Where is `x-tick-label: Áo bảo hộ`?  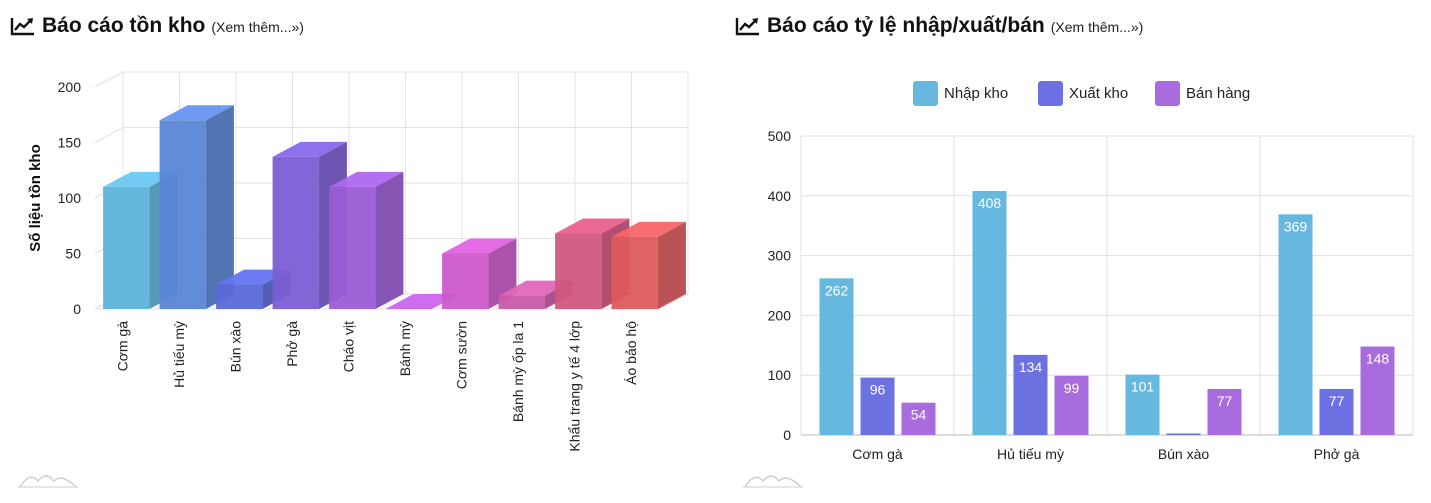 x-tick-label: Áo bảo hộ is located at coordinates (631, 353).